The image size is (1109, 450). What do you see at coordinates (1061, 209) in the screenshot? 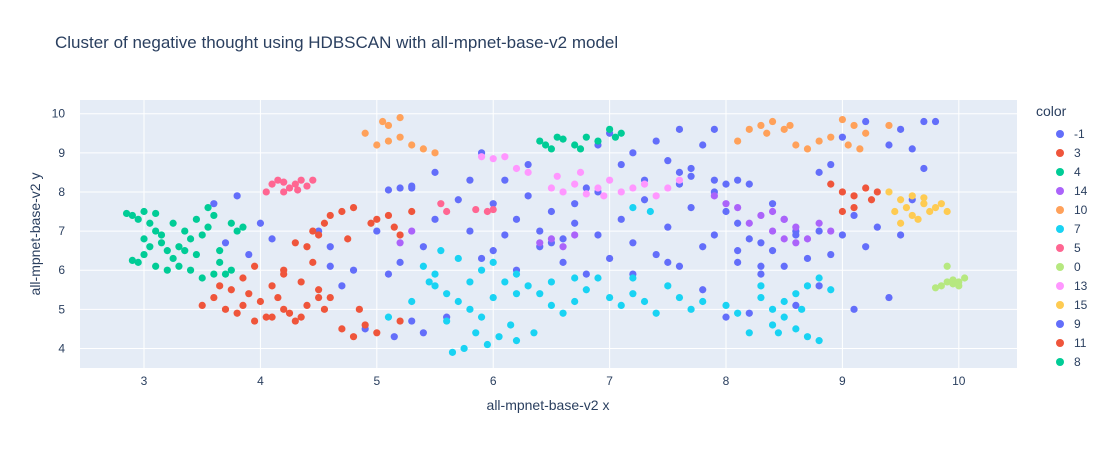
I see `legend-item: 10` at bounding box center [1061, 209].